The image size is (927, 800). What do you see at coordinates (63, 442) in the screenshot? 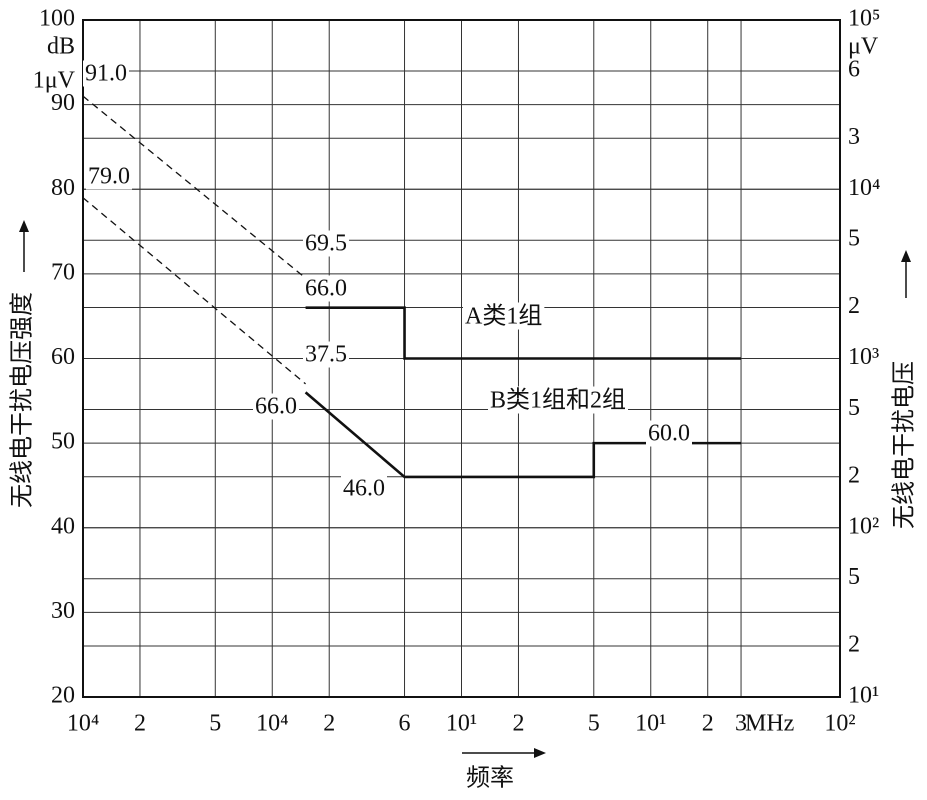
I see `y-tick-label: 50` at bounding box center [63, 442].